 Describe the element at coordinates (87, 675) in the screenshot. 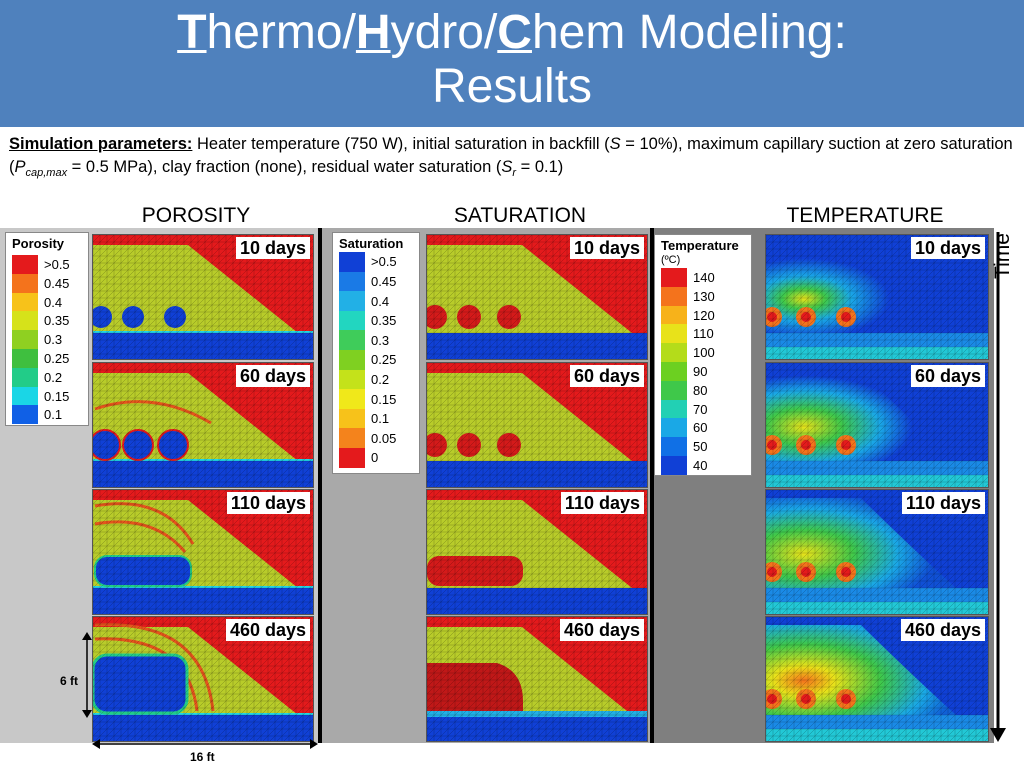

I see `height-dimension-arrow` at that location.